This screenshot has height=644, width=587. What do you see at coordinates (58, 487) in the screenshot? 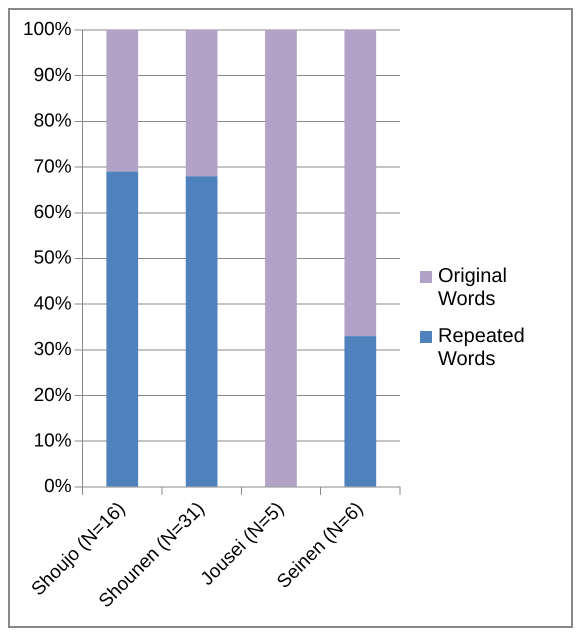
I see `y-tick-label: 0%` at bounding box center [58, 487].